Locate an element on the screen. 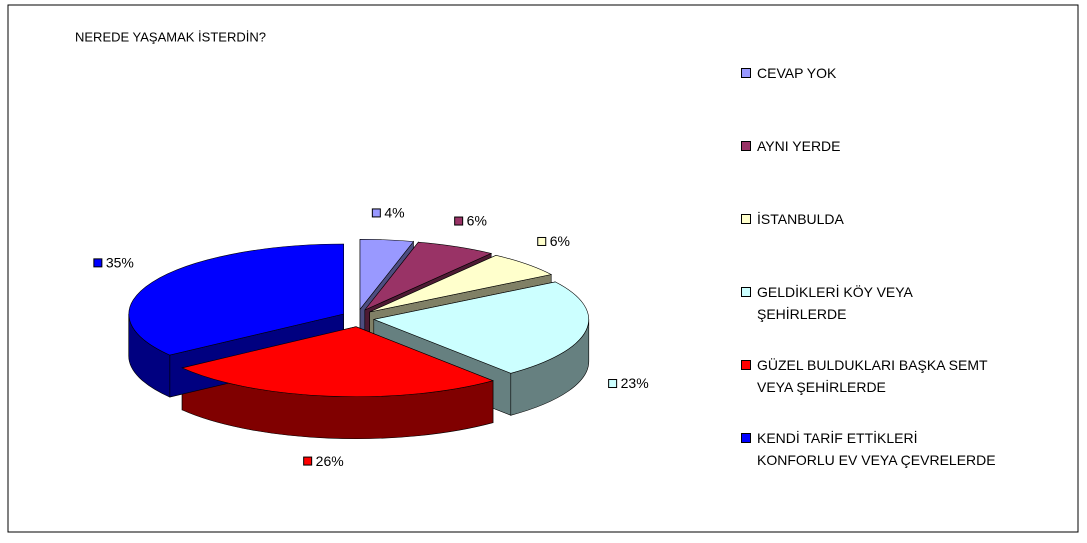 This screenshot has height=543, width=1087. data-label: 23% is located at coordinates (635, 383).